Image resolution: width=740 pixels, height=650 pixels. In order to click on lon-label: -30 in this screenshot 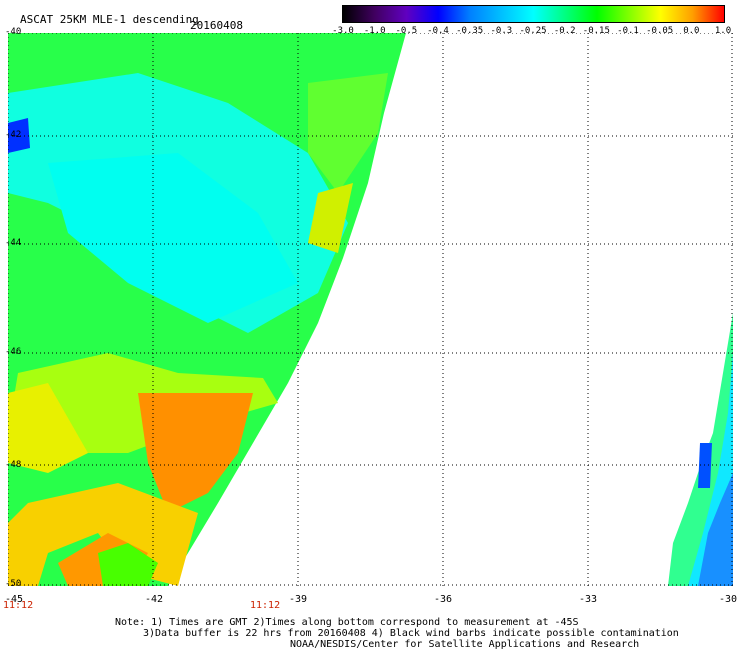, I will do `click(728, 599)`.